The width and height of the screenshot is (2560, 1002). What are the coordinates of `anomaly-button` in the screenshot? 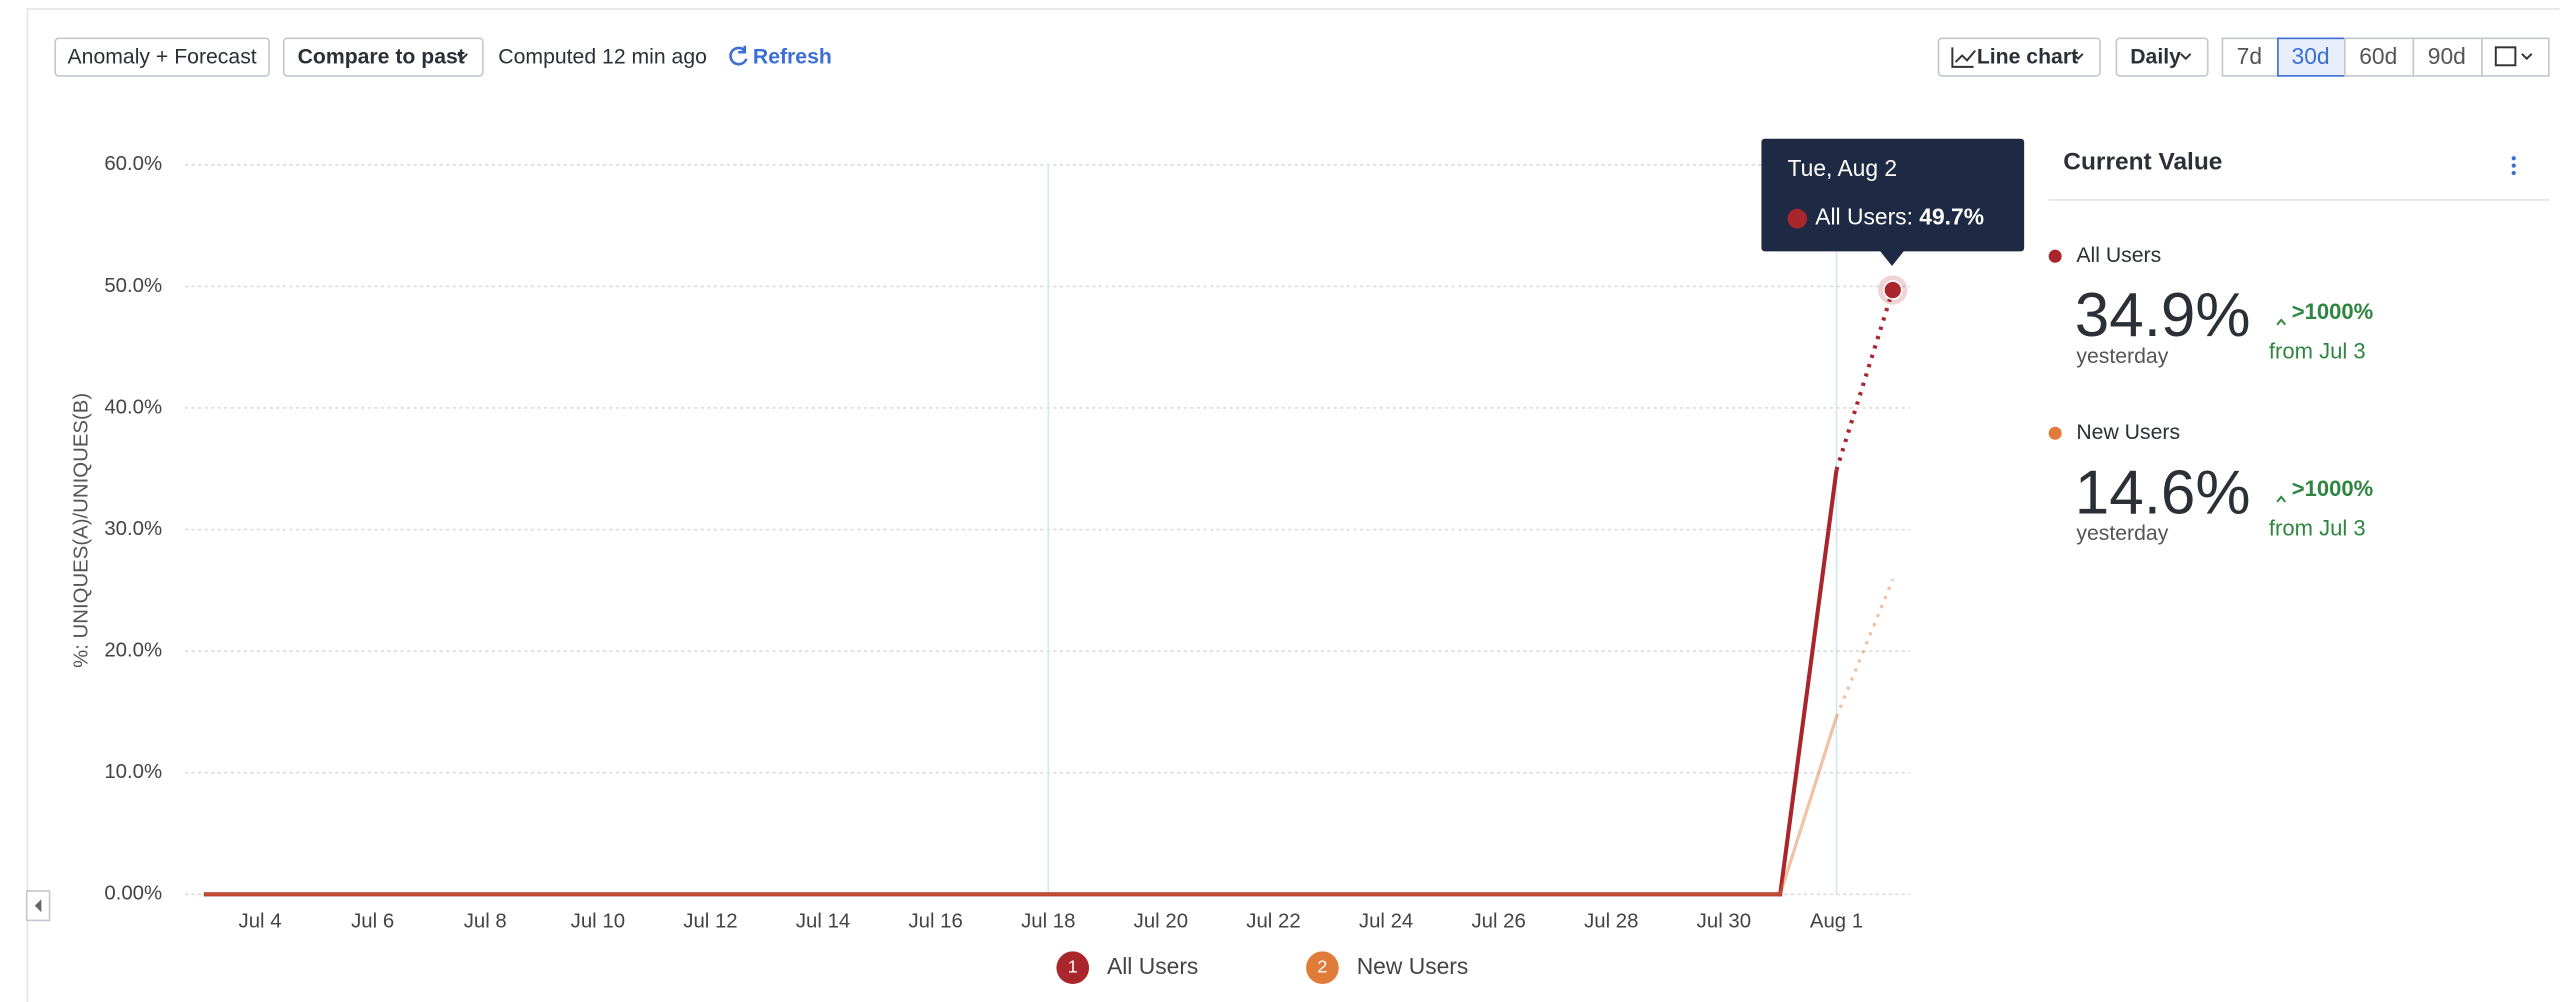 It's located at (162, 57).